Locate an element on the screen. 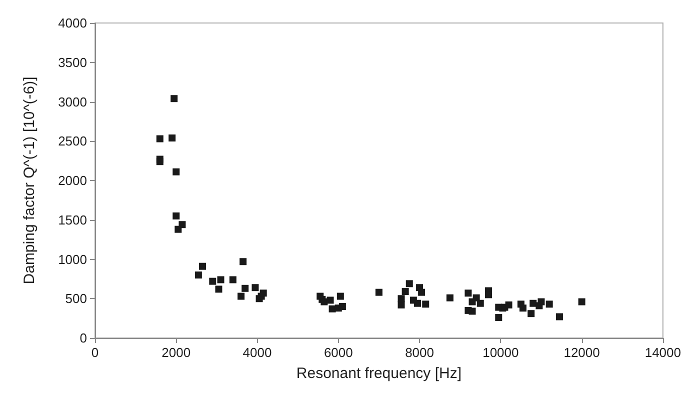  y-tick-label: 2500 is located at coordinates (72, 141).